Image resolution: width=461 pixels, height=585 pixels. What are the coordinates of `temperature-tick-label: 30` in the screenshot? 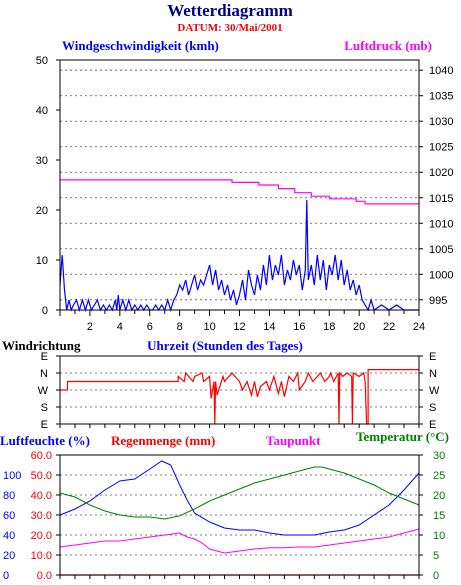 It's located at (439, 456).